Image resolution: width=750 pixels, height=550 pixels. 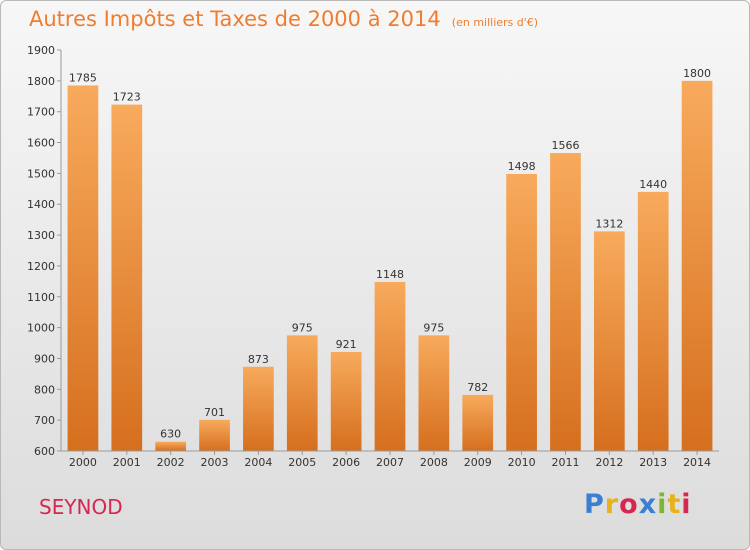 I want to click on x-tick-label: 2000, so click(x=83, y=462).